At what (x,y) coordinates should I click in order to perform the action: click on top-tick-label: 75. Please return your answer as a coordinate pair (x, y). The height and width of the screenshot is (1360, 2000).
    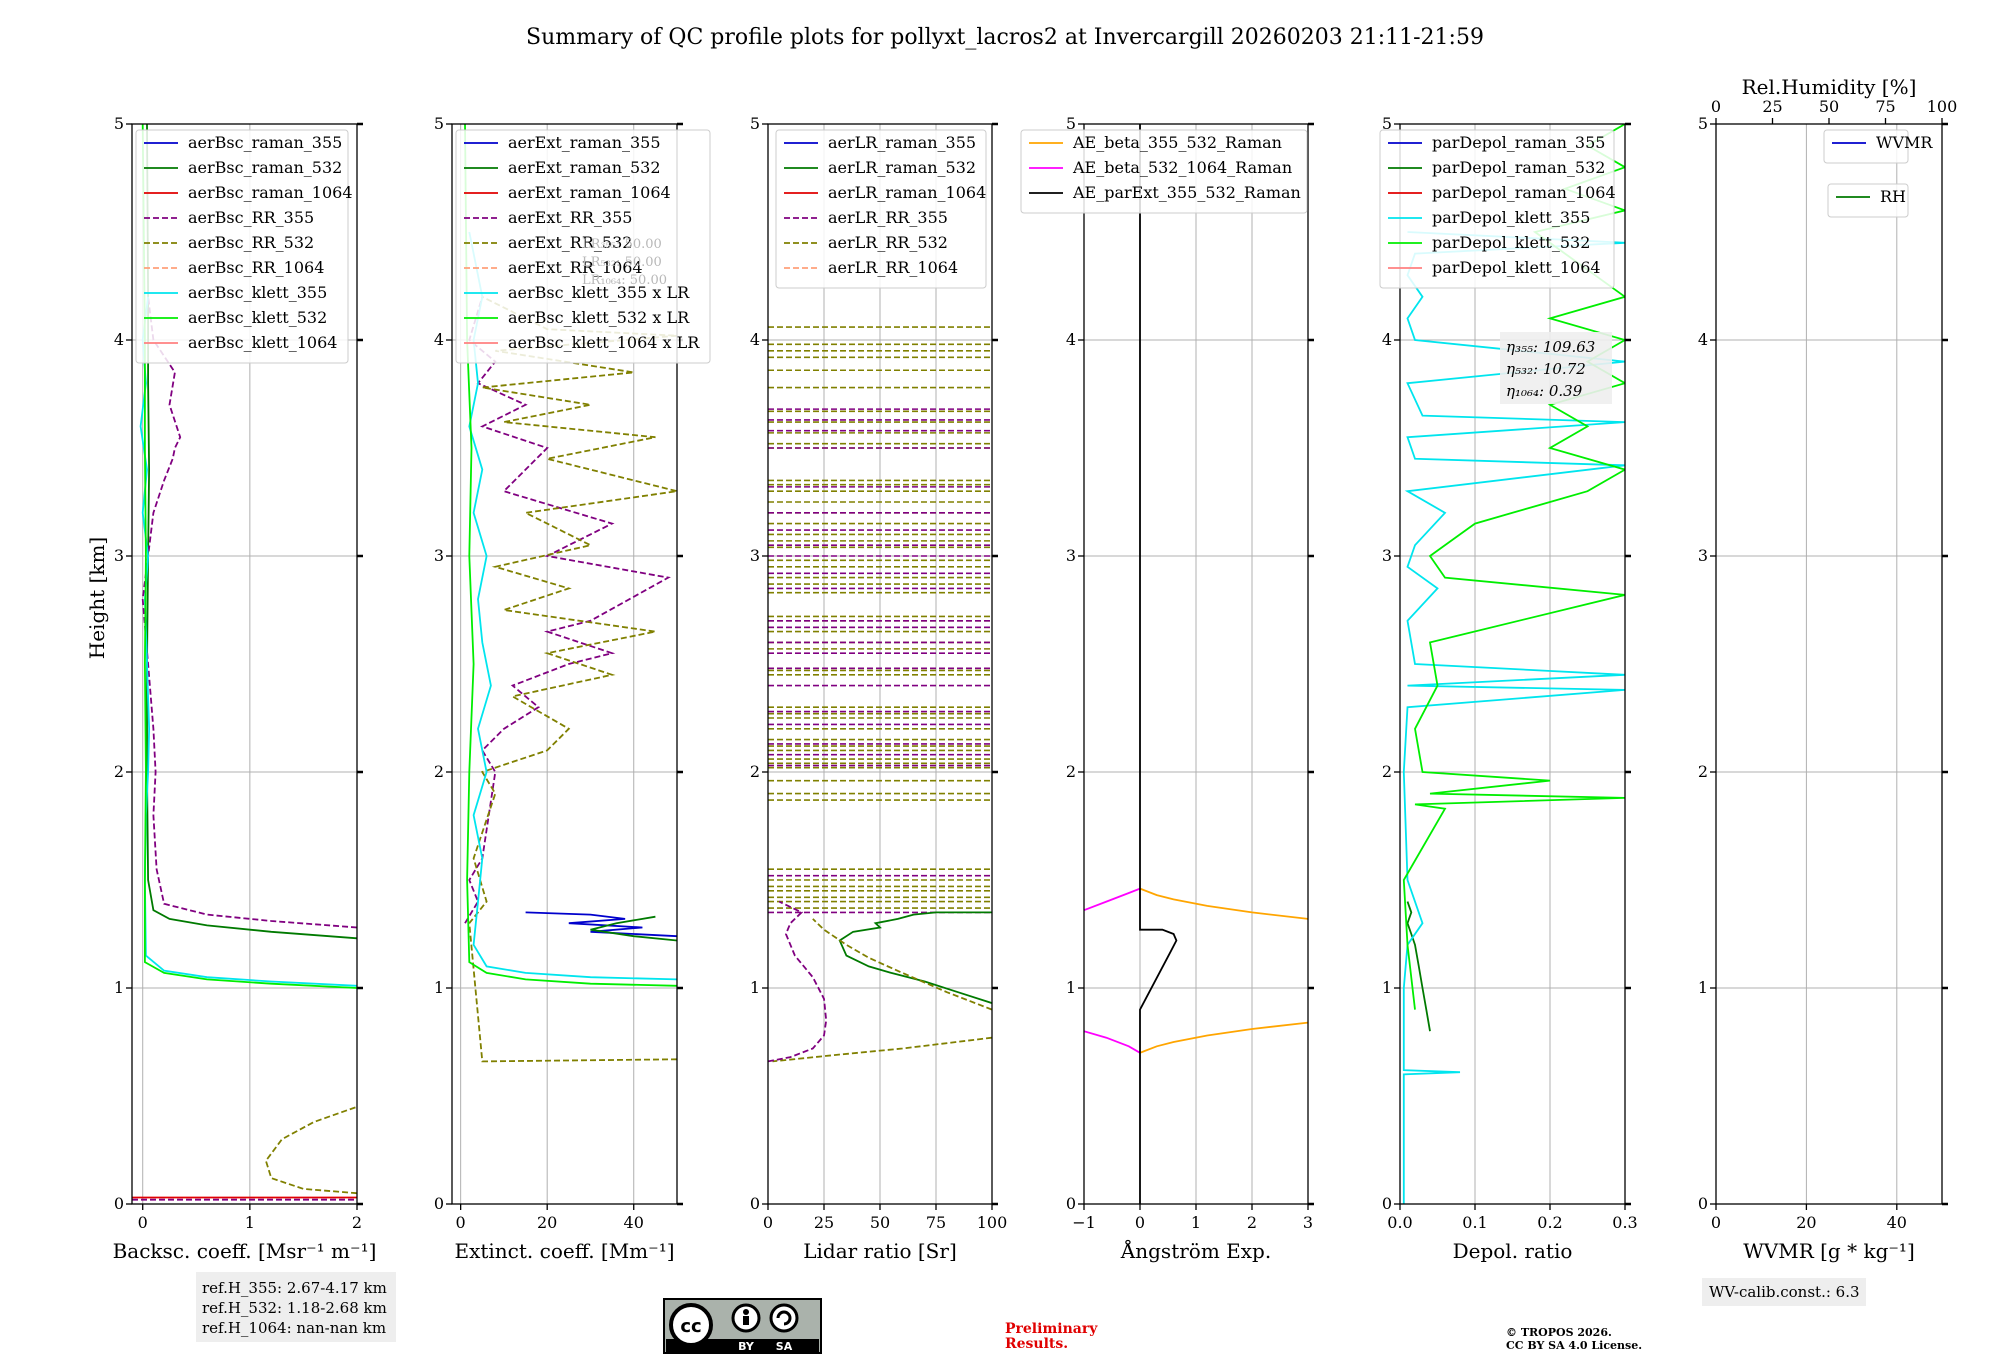
    Looking at the image, I should click on (1885, 106).